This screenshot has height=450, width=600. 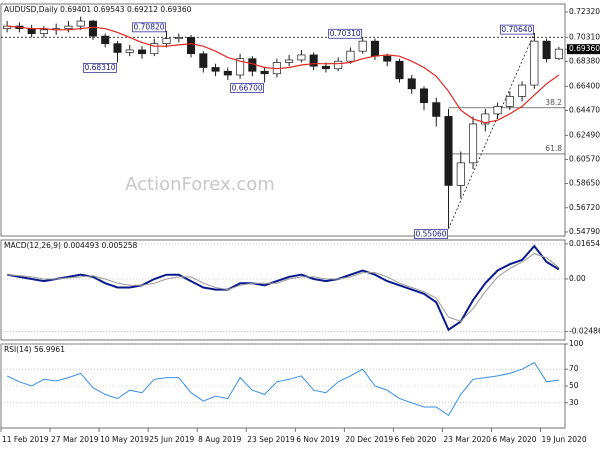 I want to click on y-tick-label: 0.69360, so click(x=584, y=48).